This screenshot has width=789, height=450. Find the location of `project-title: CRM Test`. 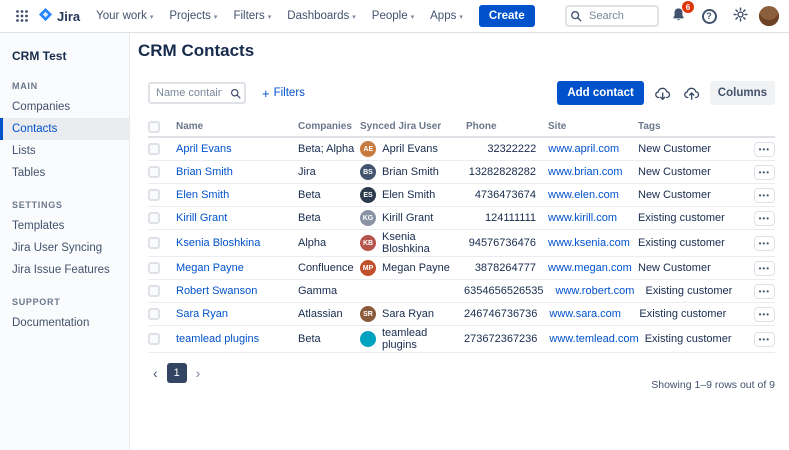

project-title: CRM Test is located at coordinates (39, 56).